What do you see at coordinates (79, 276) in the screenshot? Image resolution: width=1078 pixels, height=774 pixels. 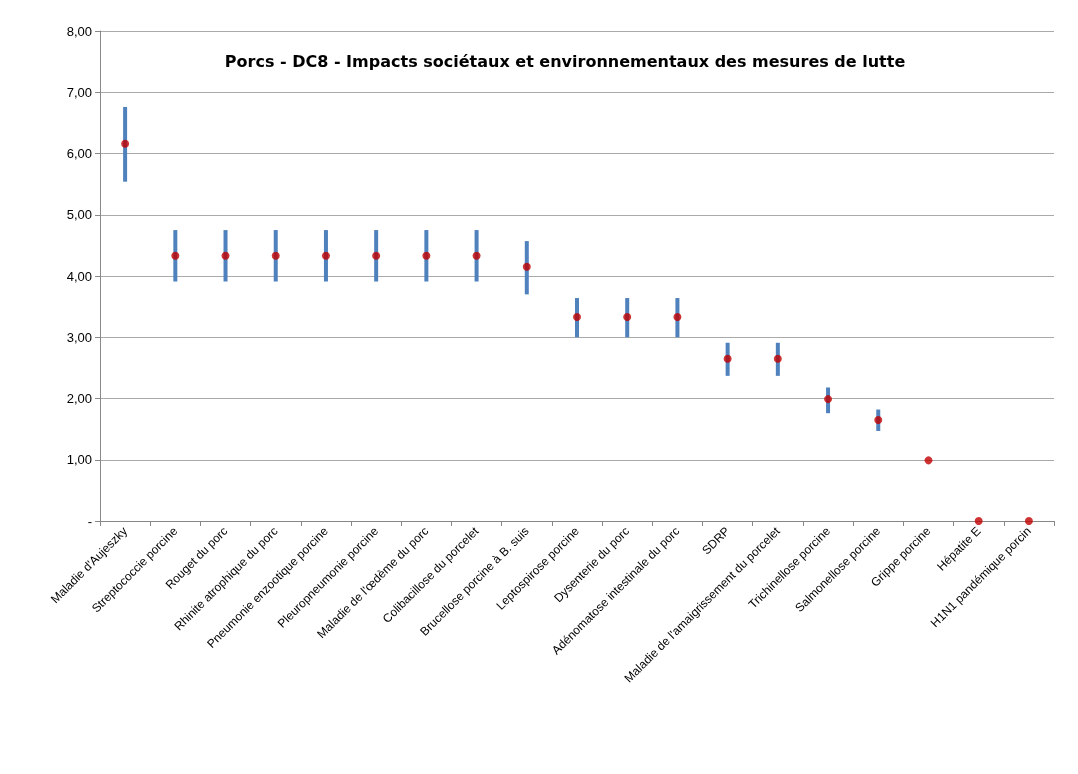 I see `y-tick-label: 4,00` at bounding box center [79, 276].